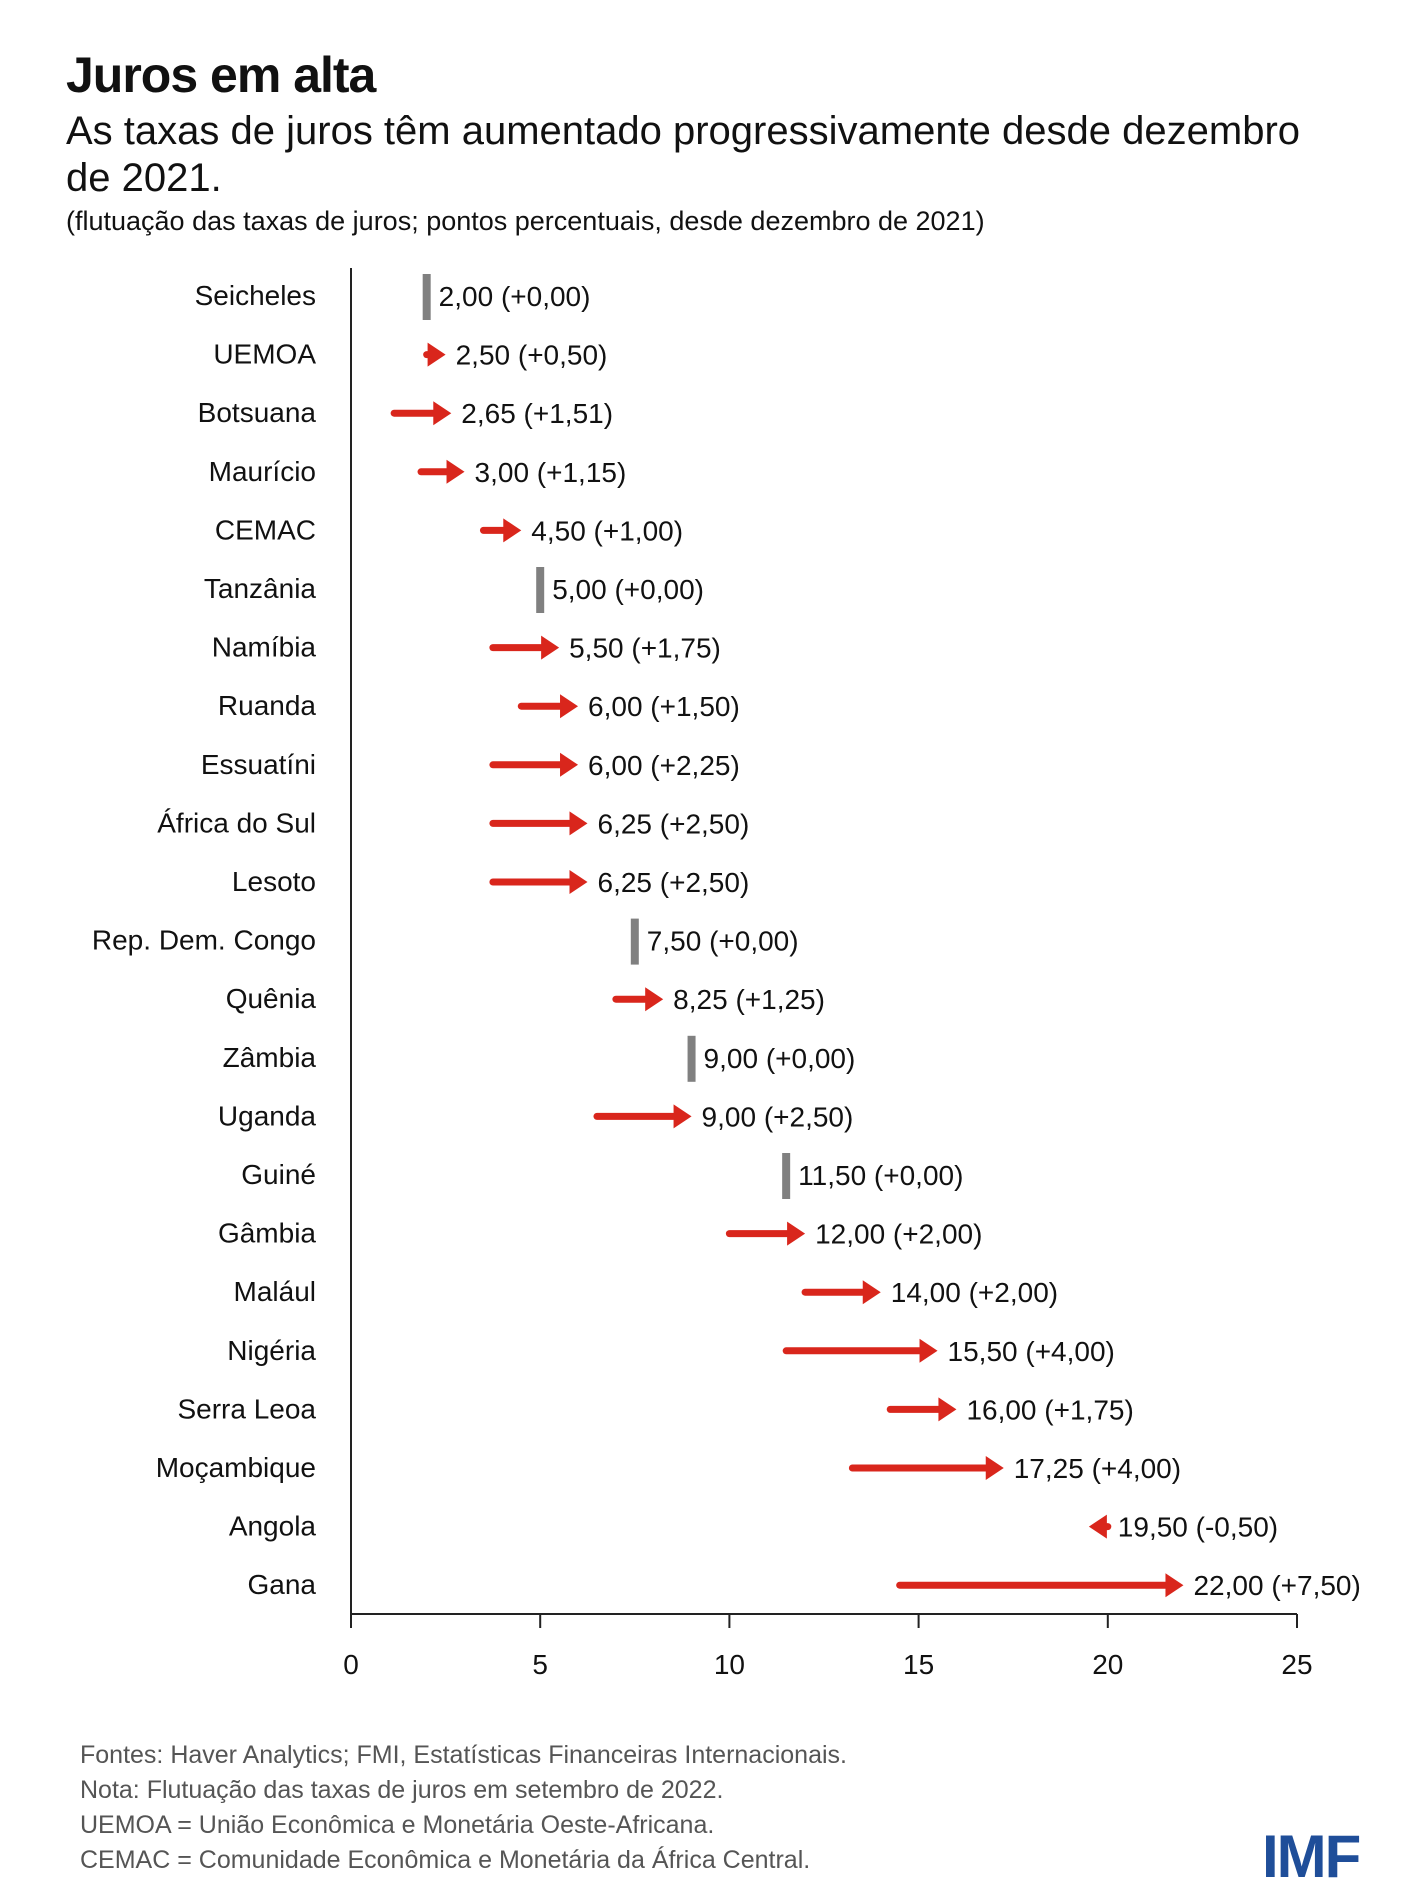  I want to click on category-label: Angola, so click(273, 1526).